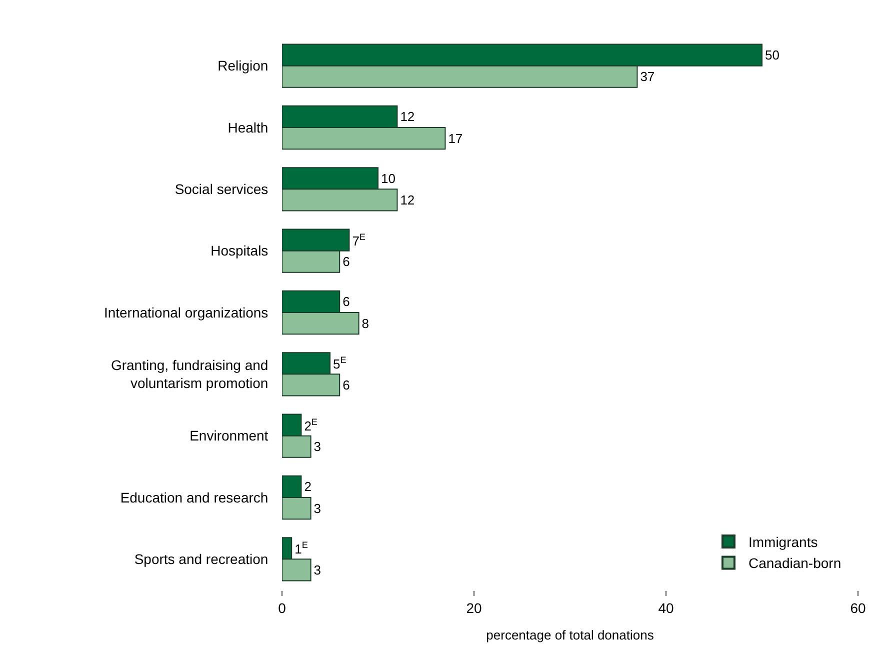  Describe the element at coordinates (308, 486) in the screenshot. I see `data-label: 2` at that location.